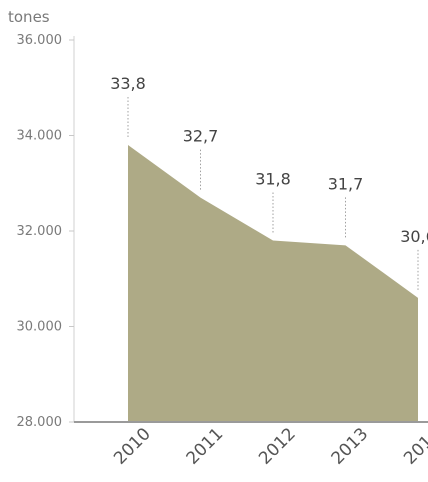 The width and height of the screenshot is (428, 482). I want to click on y-tick-label: 36.000, so click(40, 40).